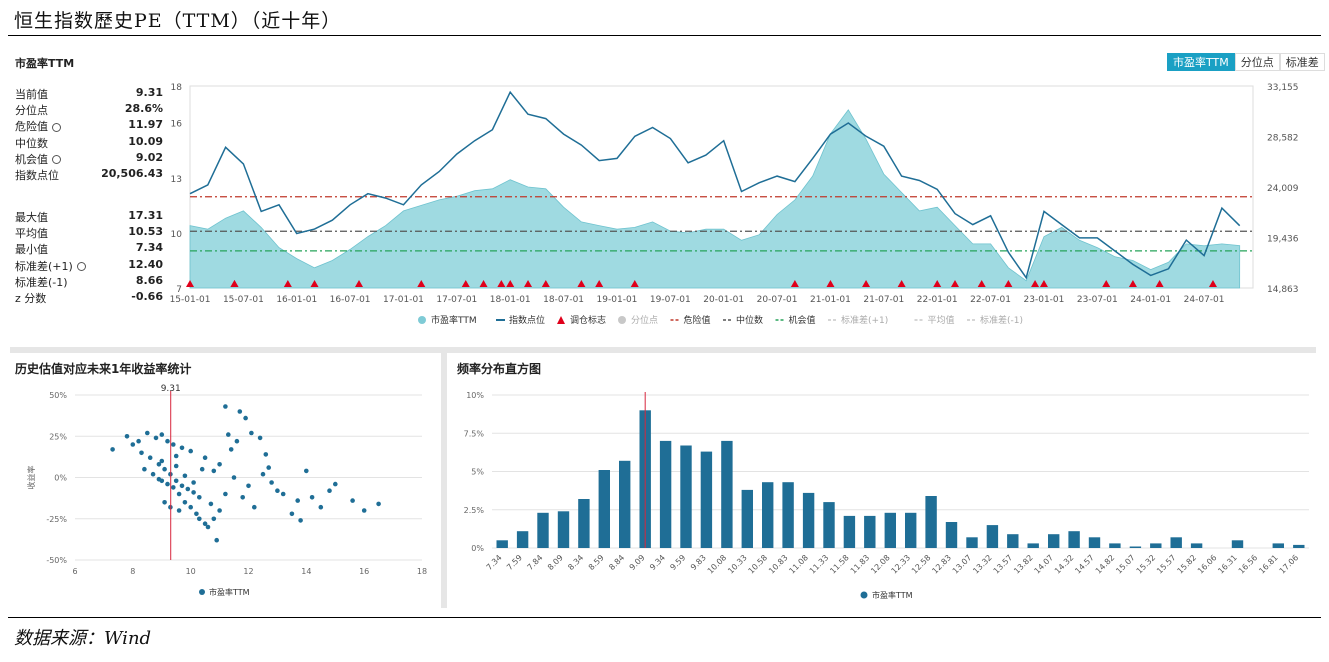 This screenshot has width=1329, height=662. Describe the element at coordinates (527, 320) in the screenshot. I see `legend-label: 指数点位` at that location.